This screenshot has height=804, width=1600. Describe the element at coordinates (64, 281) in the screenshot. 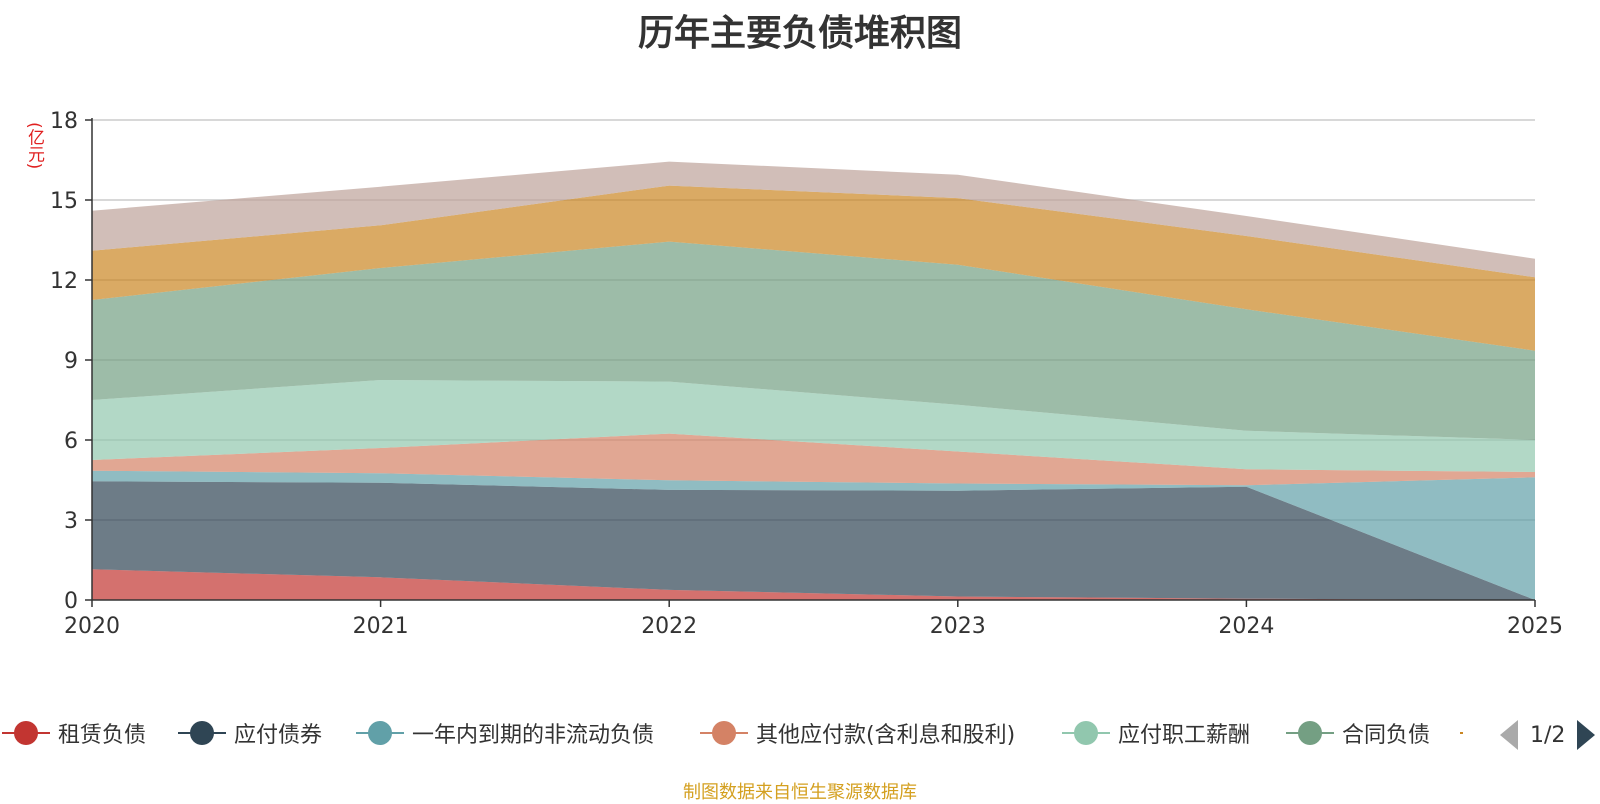

I see `y-tick-label: 12` at that location.